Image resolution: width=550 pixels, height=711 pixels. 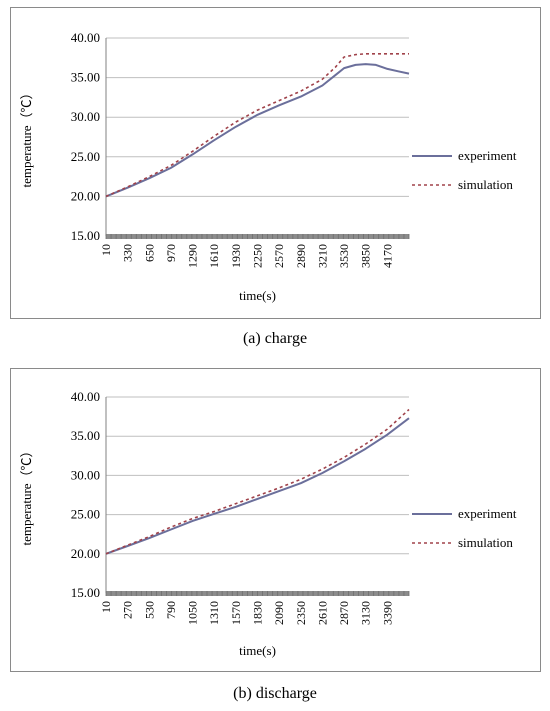 I want to click on x-tick-label: 330, so click(x=128, y=253).